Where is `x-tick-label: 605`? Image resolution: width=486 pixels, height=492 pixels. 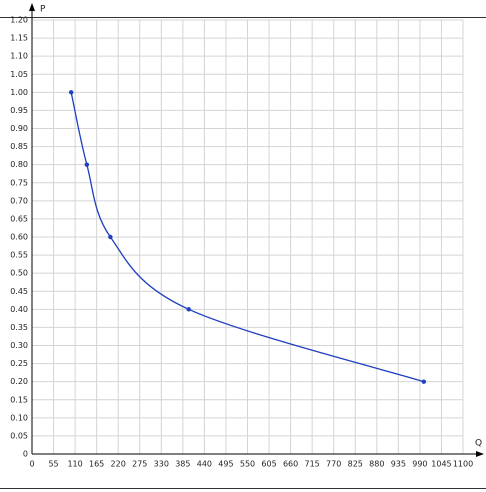
x-tick-label: 605 is located at coordinates (268, 464).